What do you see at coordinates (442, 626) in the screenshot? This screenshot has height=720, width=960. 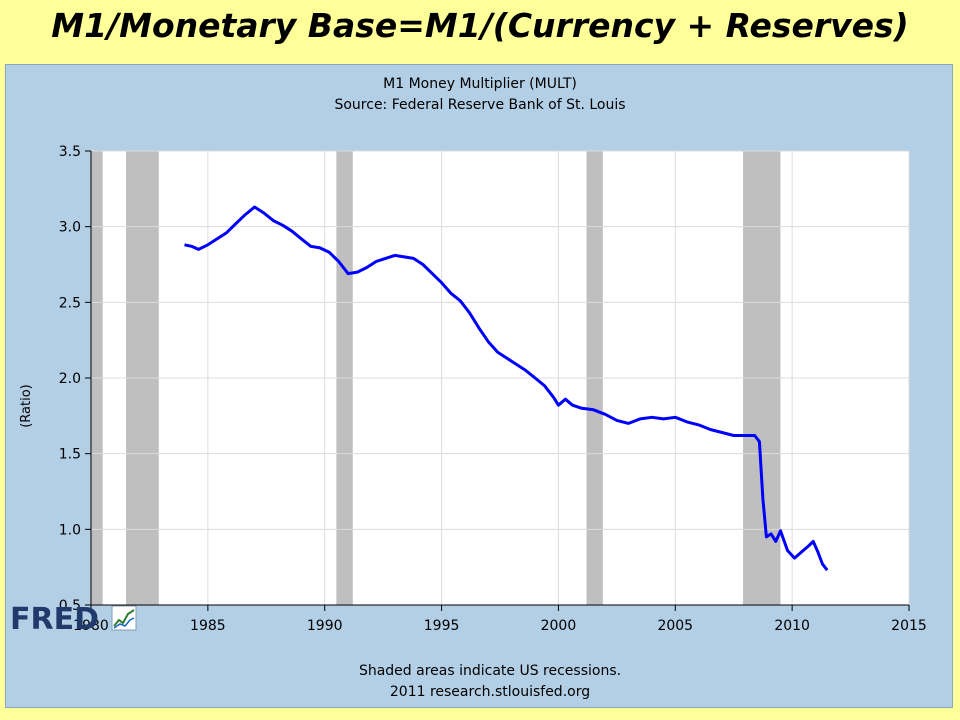 I see `x-tick-label: 1995` at bounding box center [442, 626].